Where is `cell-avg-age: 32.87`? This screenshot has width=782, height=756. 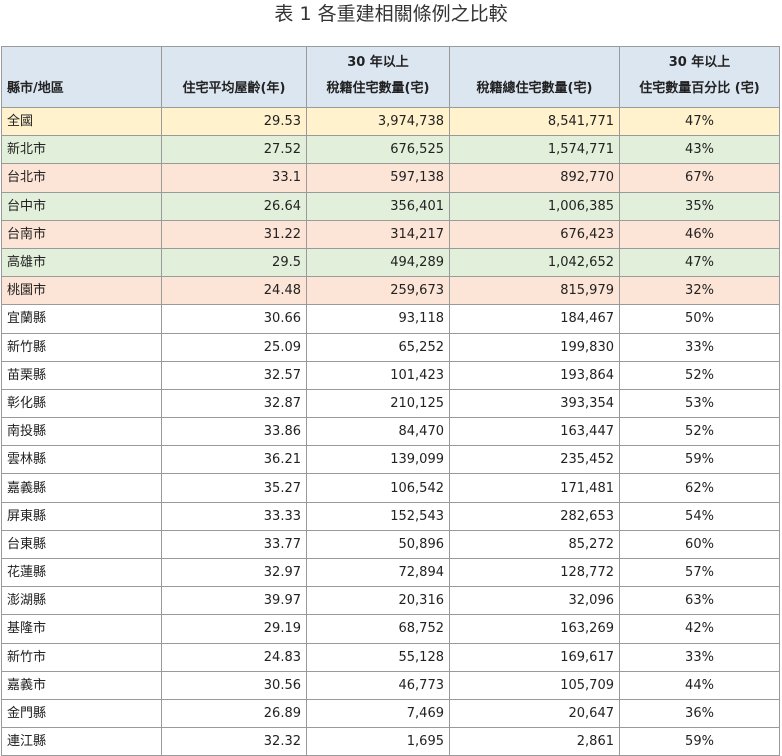
cell-avg-age: 32.87 is located at coordinates (234, 403).